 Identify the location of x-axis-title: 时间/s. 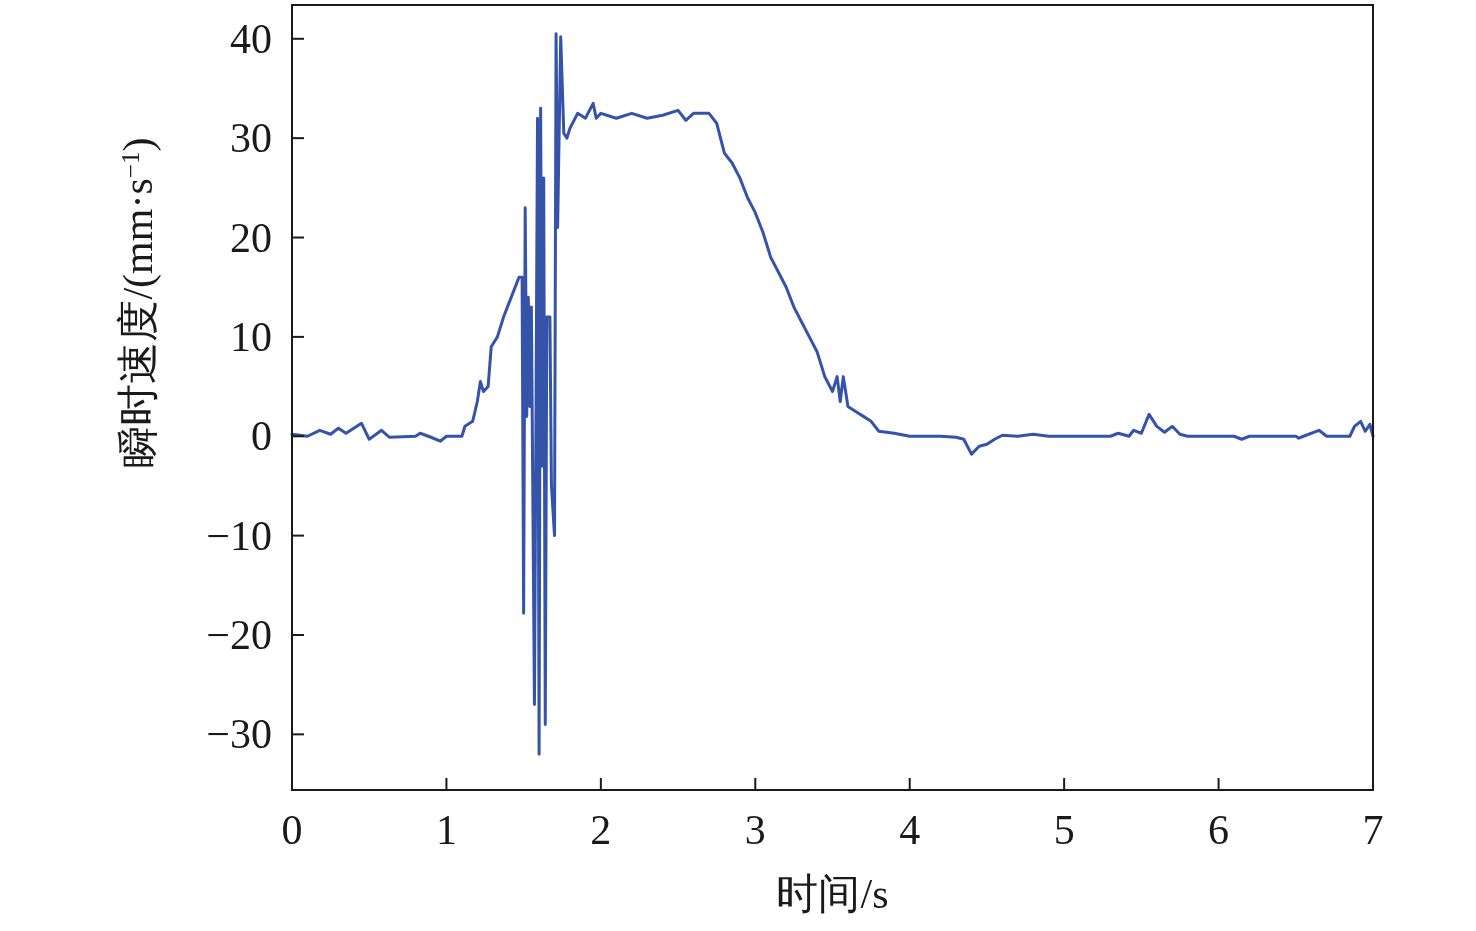
(832, 894).